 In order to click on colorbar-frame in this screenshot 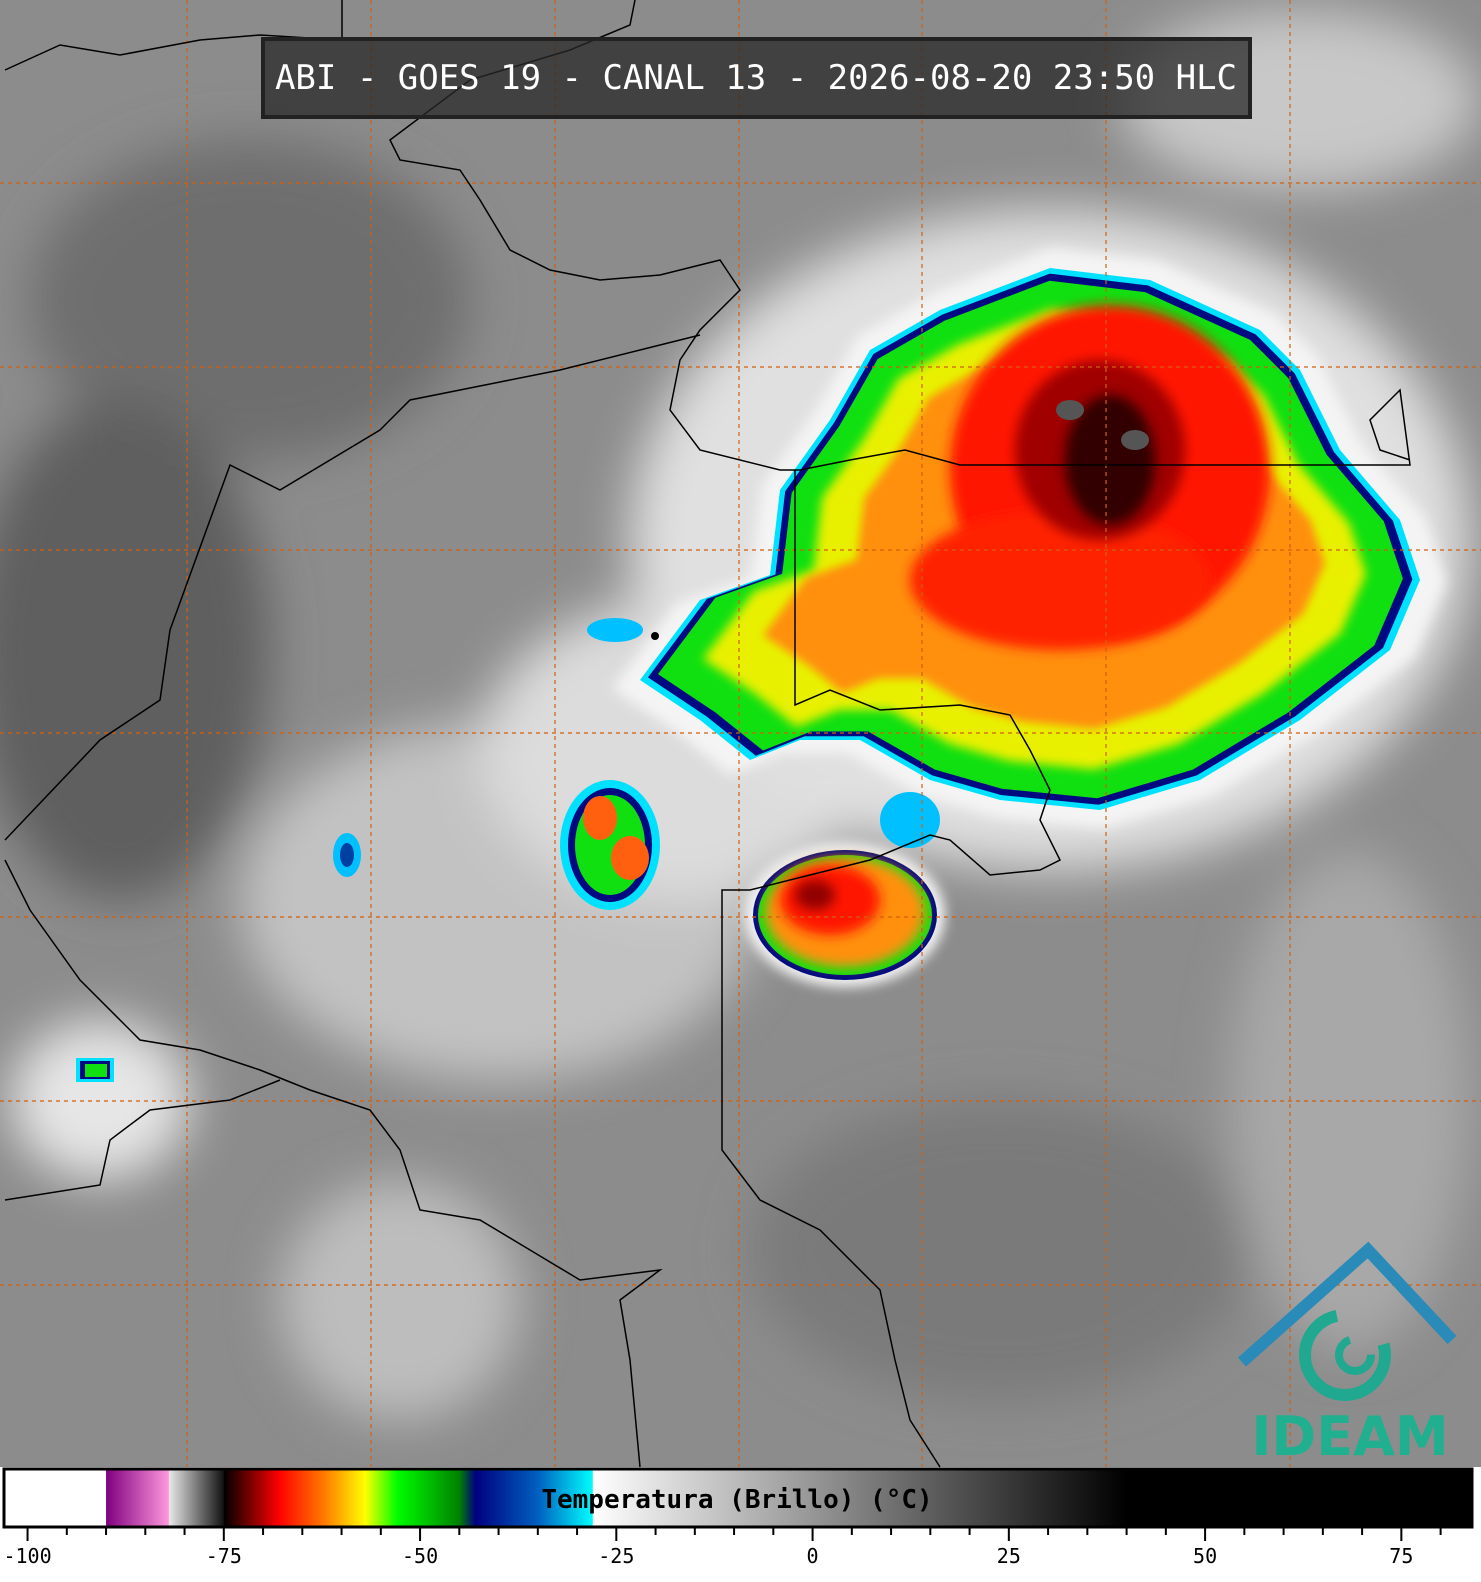, I will do `click(738, 1498)`.